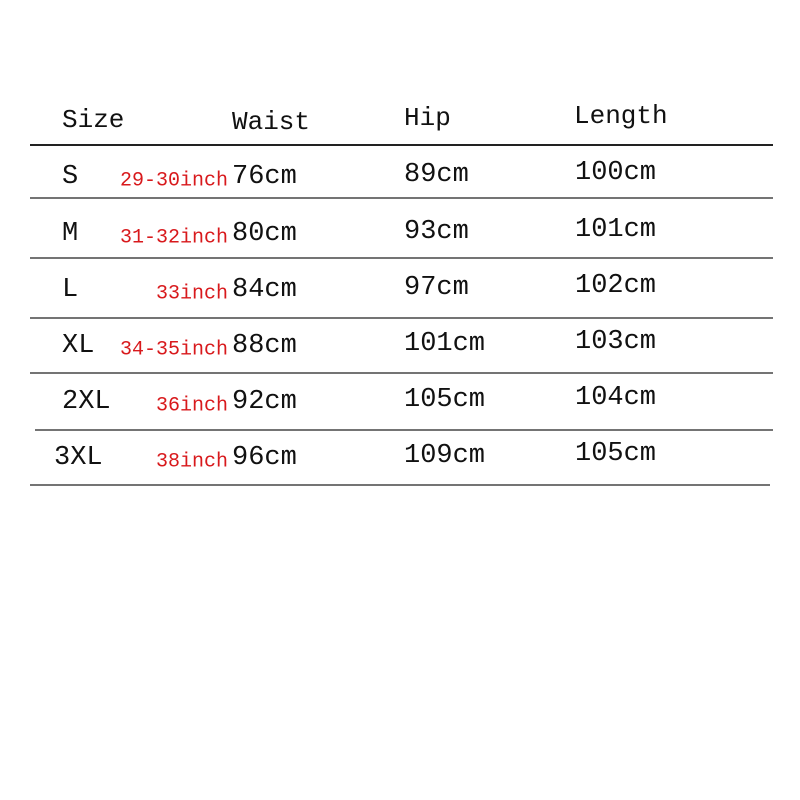 The width and height of the screenshot is (800, 800). I want to click on hip-cell: 109cm, so click(444, 456).